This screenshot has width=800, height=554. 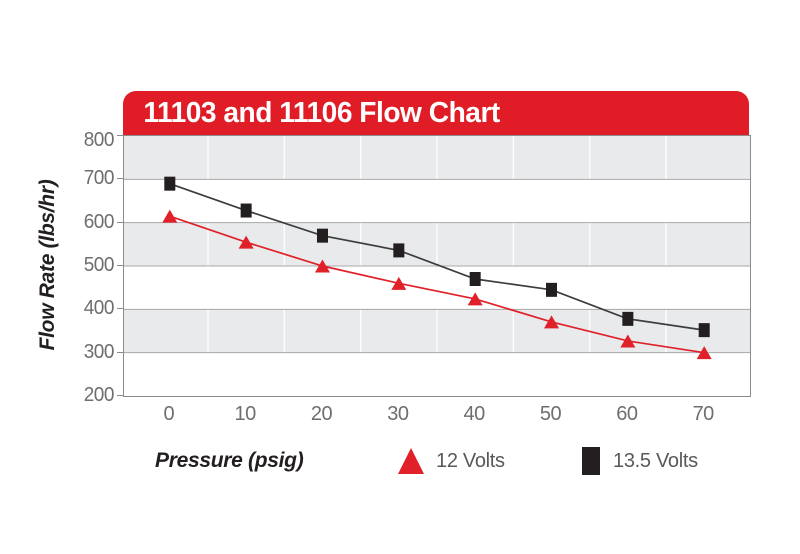 I want to click on y-tick-label: 200, so click(x=99, y=395).